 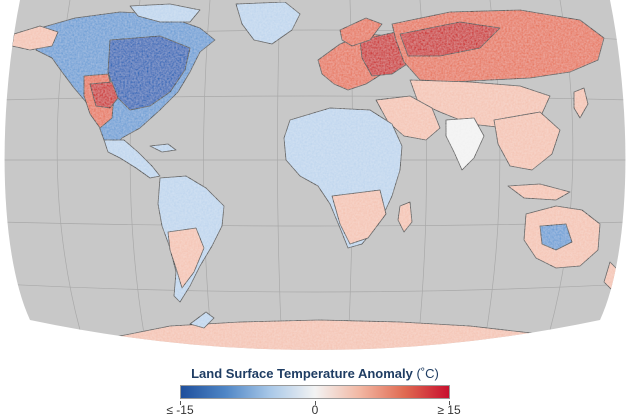 What do you see at coordinates (315, 410) in the screenshot?
I see `legend-mid-label: 0` at bounding box center [315, 410].